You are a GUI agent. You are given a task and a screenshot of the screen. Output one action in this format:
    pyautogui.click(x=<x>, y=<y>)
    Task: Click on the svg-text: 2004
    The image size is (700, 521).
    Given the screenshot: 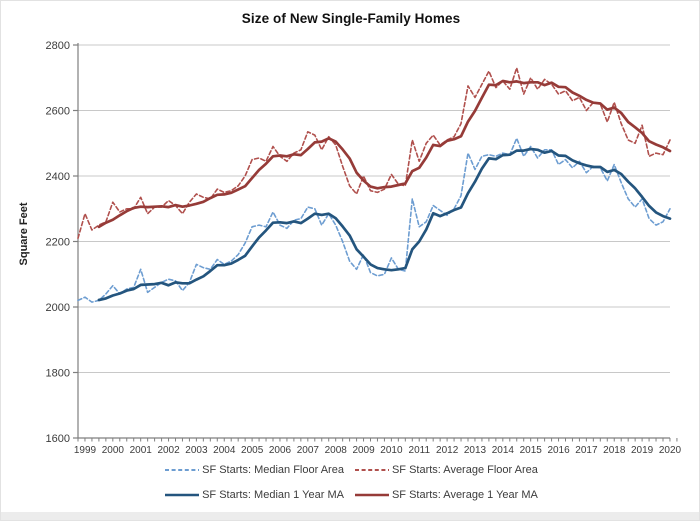 What is the action you would take?
    pyautogui.click(x=224, y=450)
    